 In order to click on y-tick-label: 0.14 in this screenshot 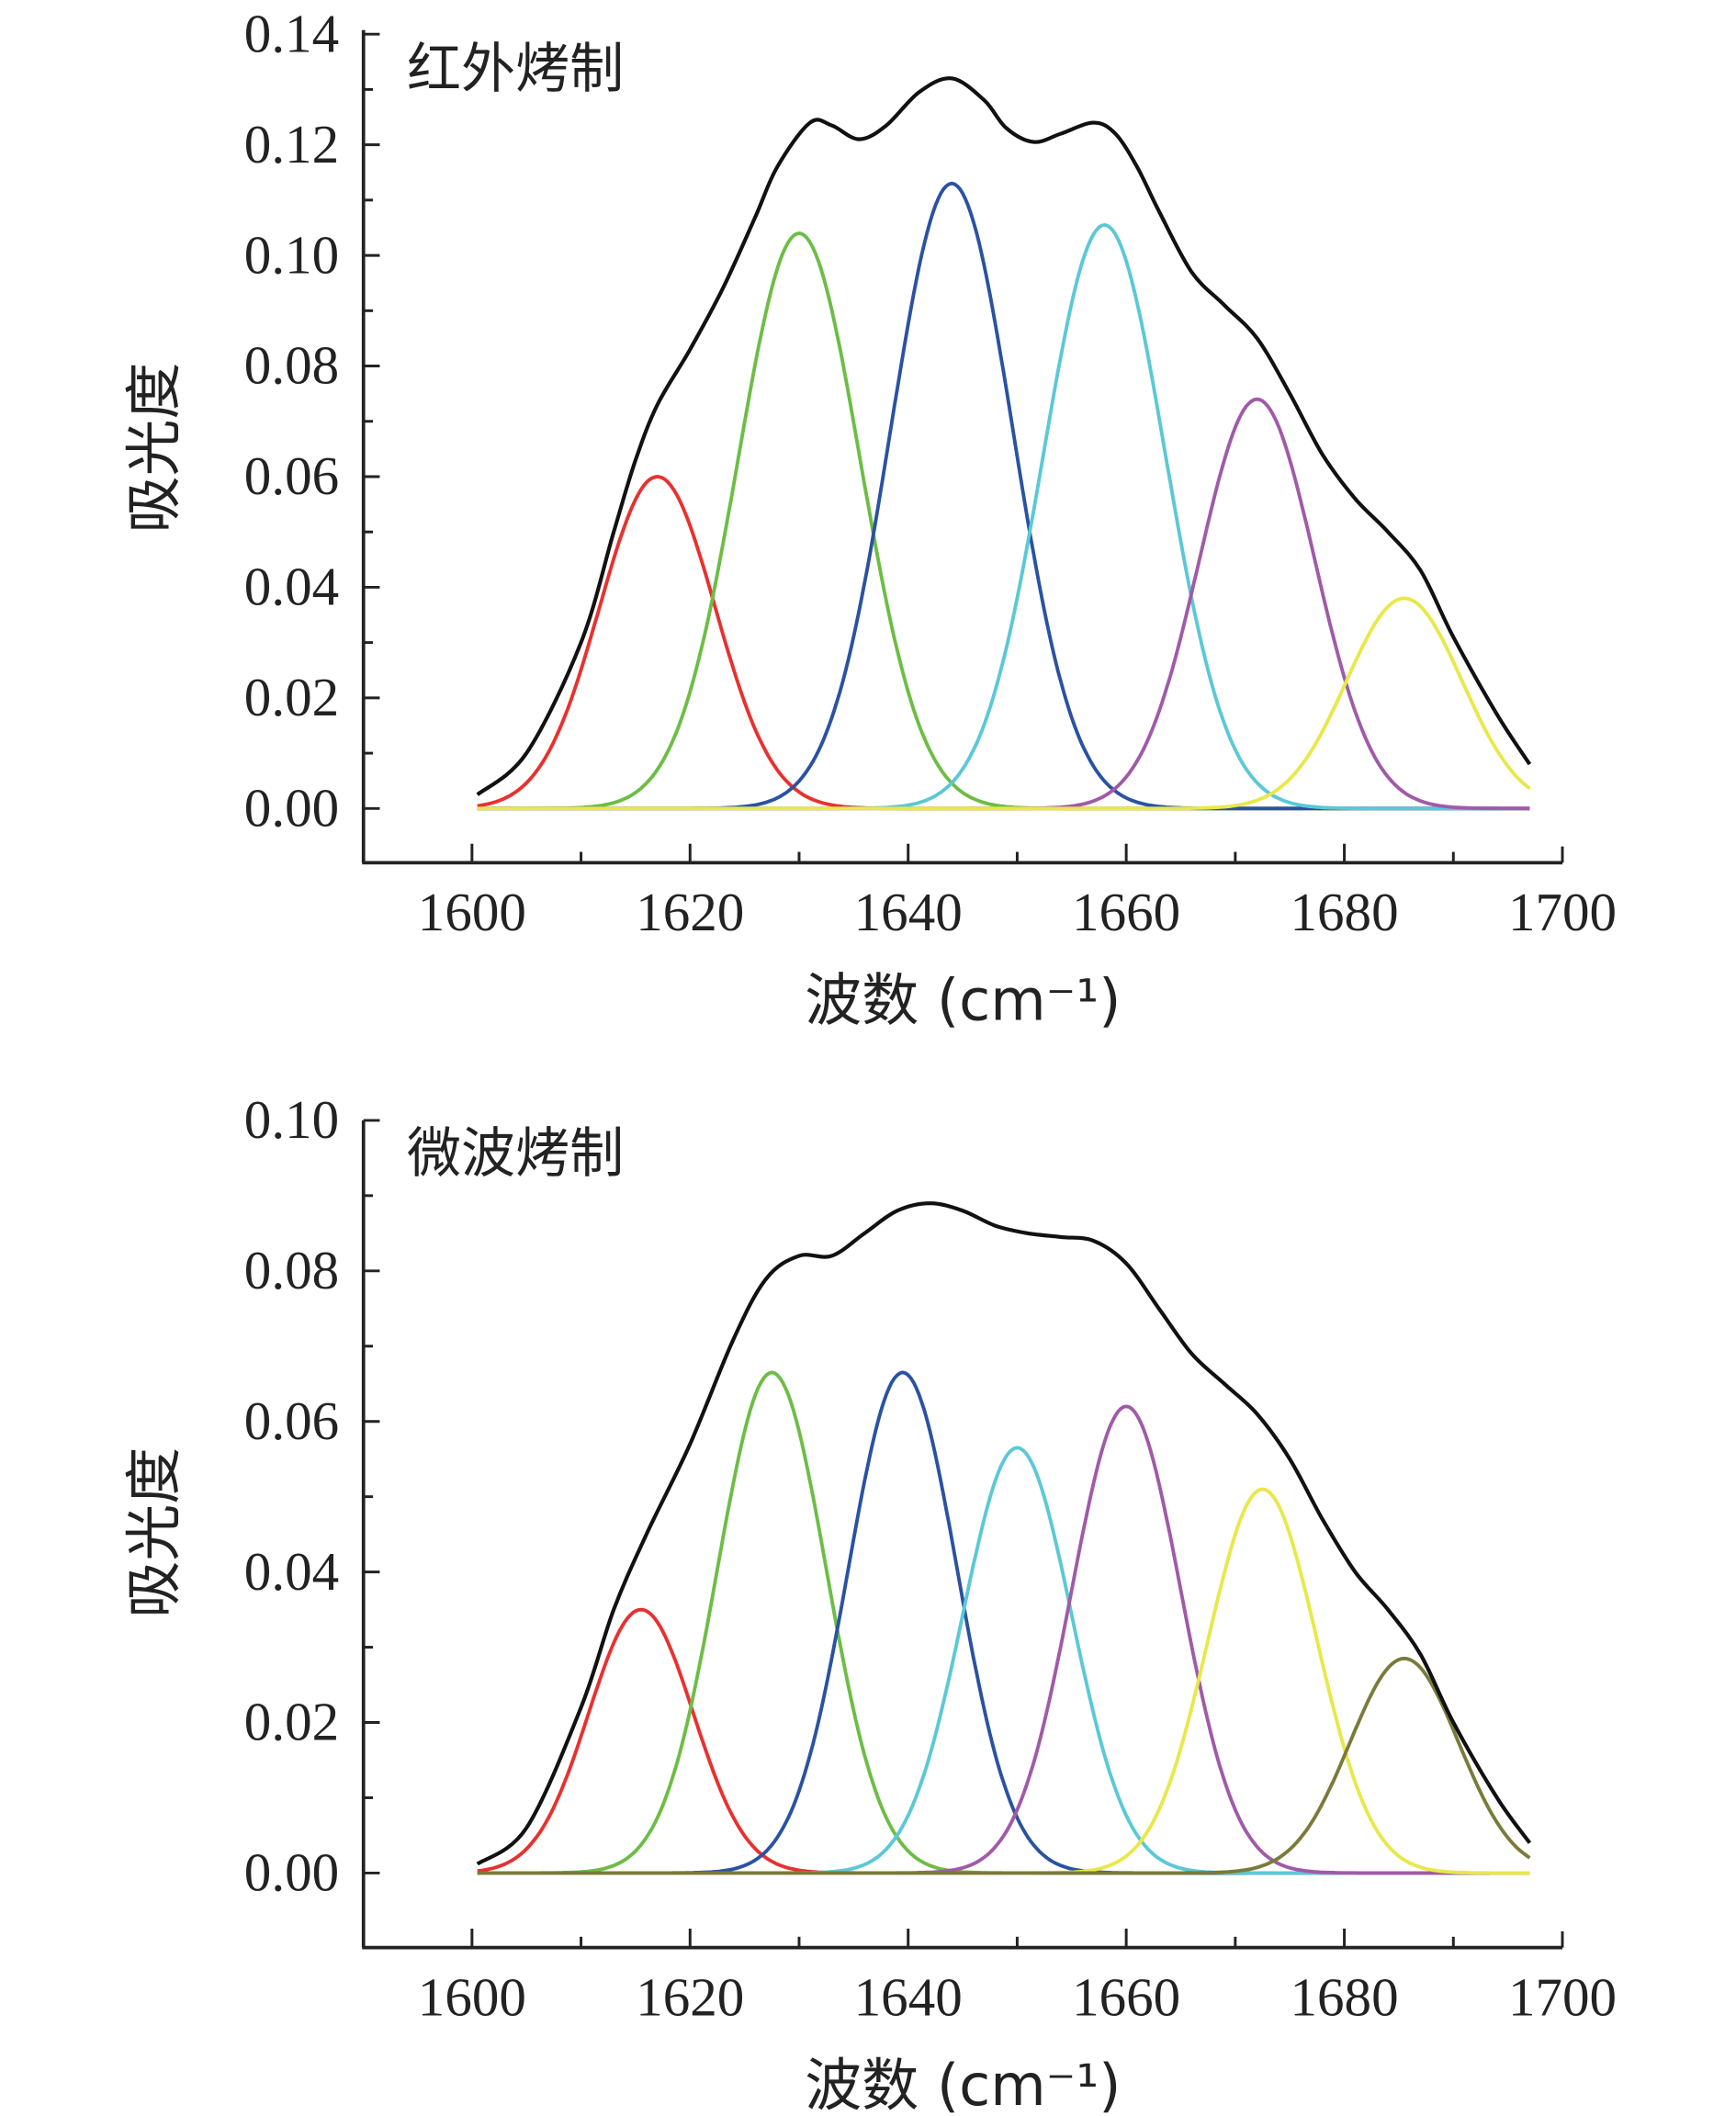, I will do `click(291, 33)`.